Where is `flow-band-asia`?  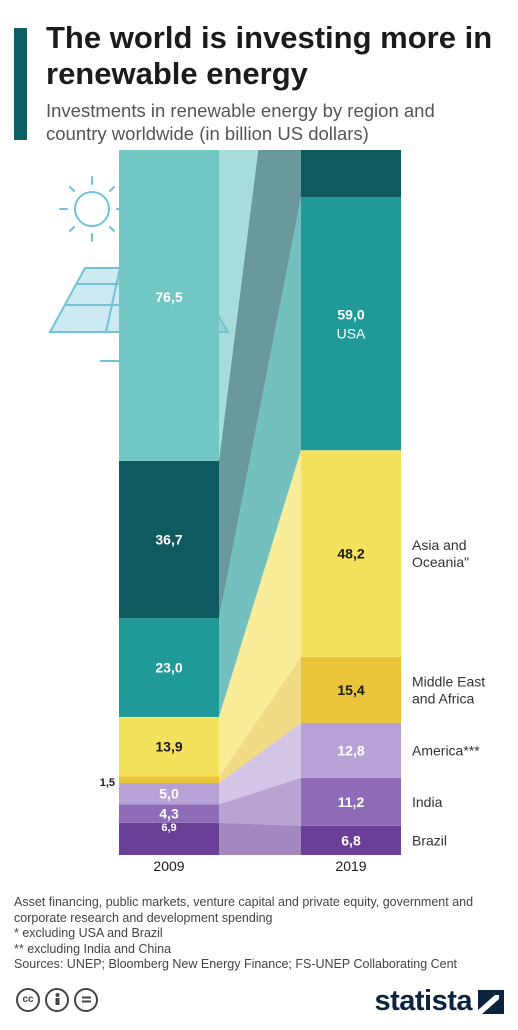 flow-band-asia is located at coordinates (260, 613).